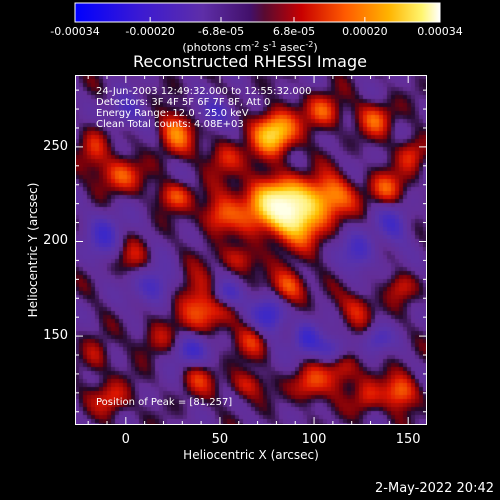 Image resolution: width=500 pixels, height=500 pixels. What do you see at coordinates (55, 241) in the screenshot?
I see `y-tick-label: 200` at bounding box center [55, 241].